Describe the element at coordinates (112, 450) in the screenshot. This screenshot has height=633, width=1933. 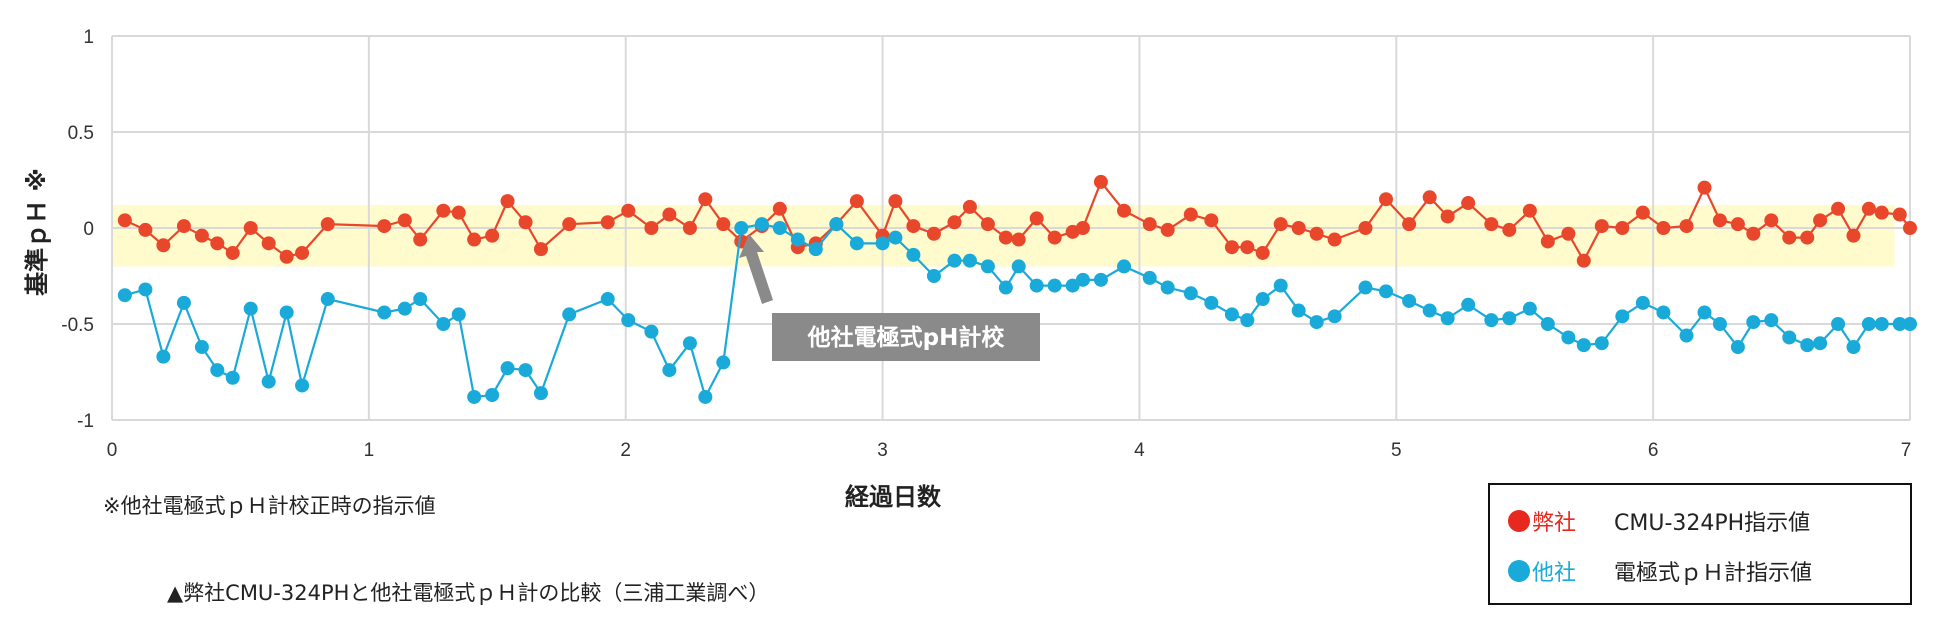
I see `x-tick-label: 0` at that location.